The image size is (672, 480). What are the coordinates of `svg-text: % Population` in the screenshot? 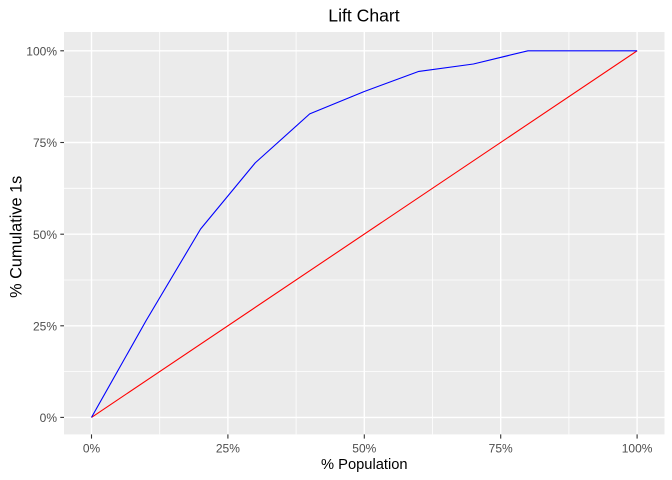 It's located at (364, 465).